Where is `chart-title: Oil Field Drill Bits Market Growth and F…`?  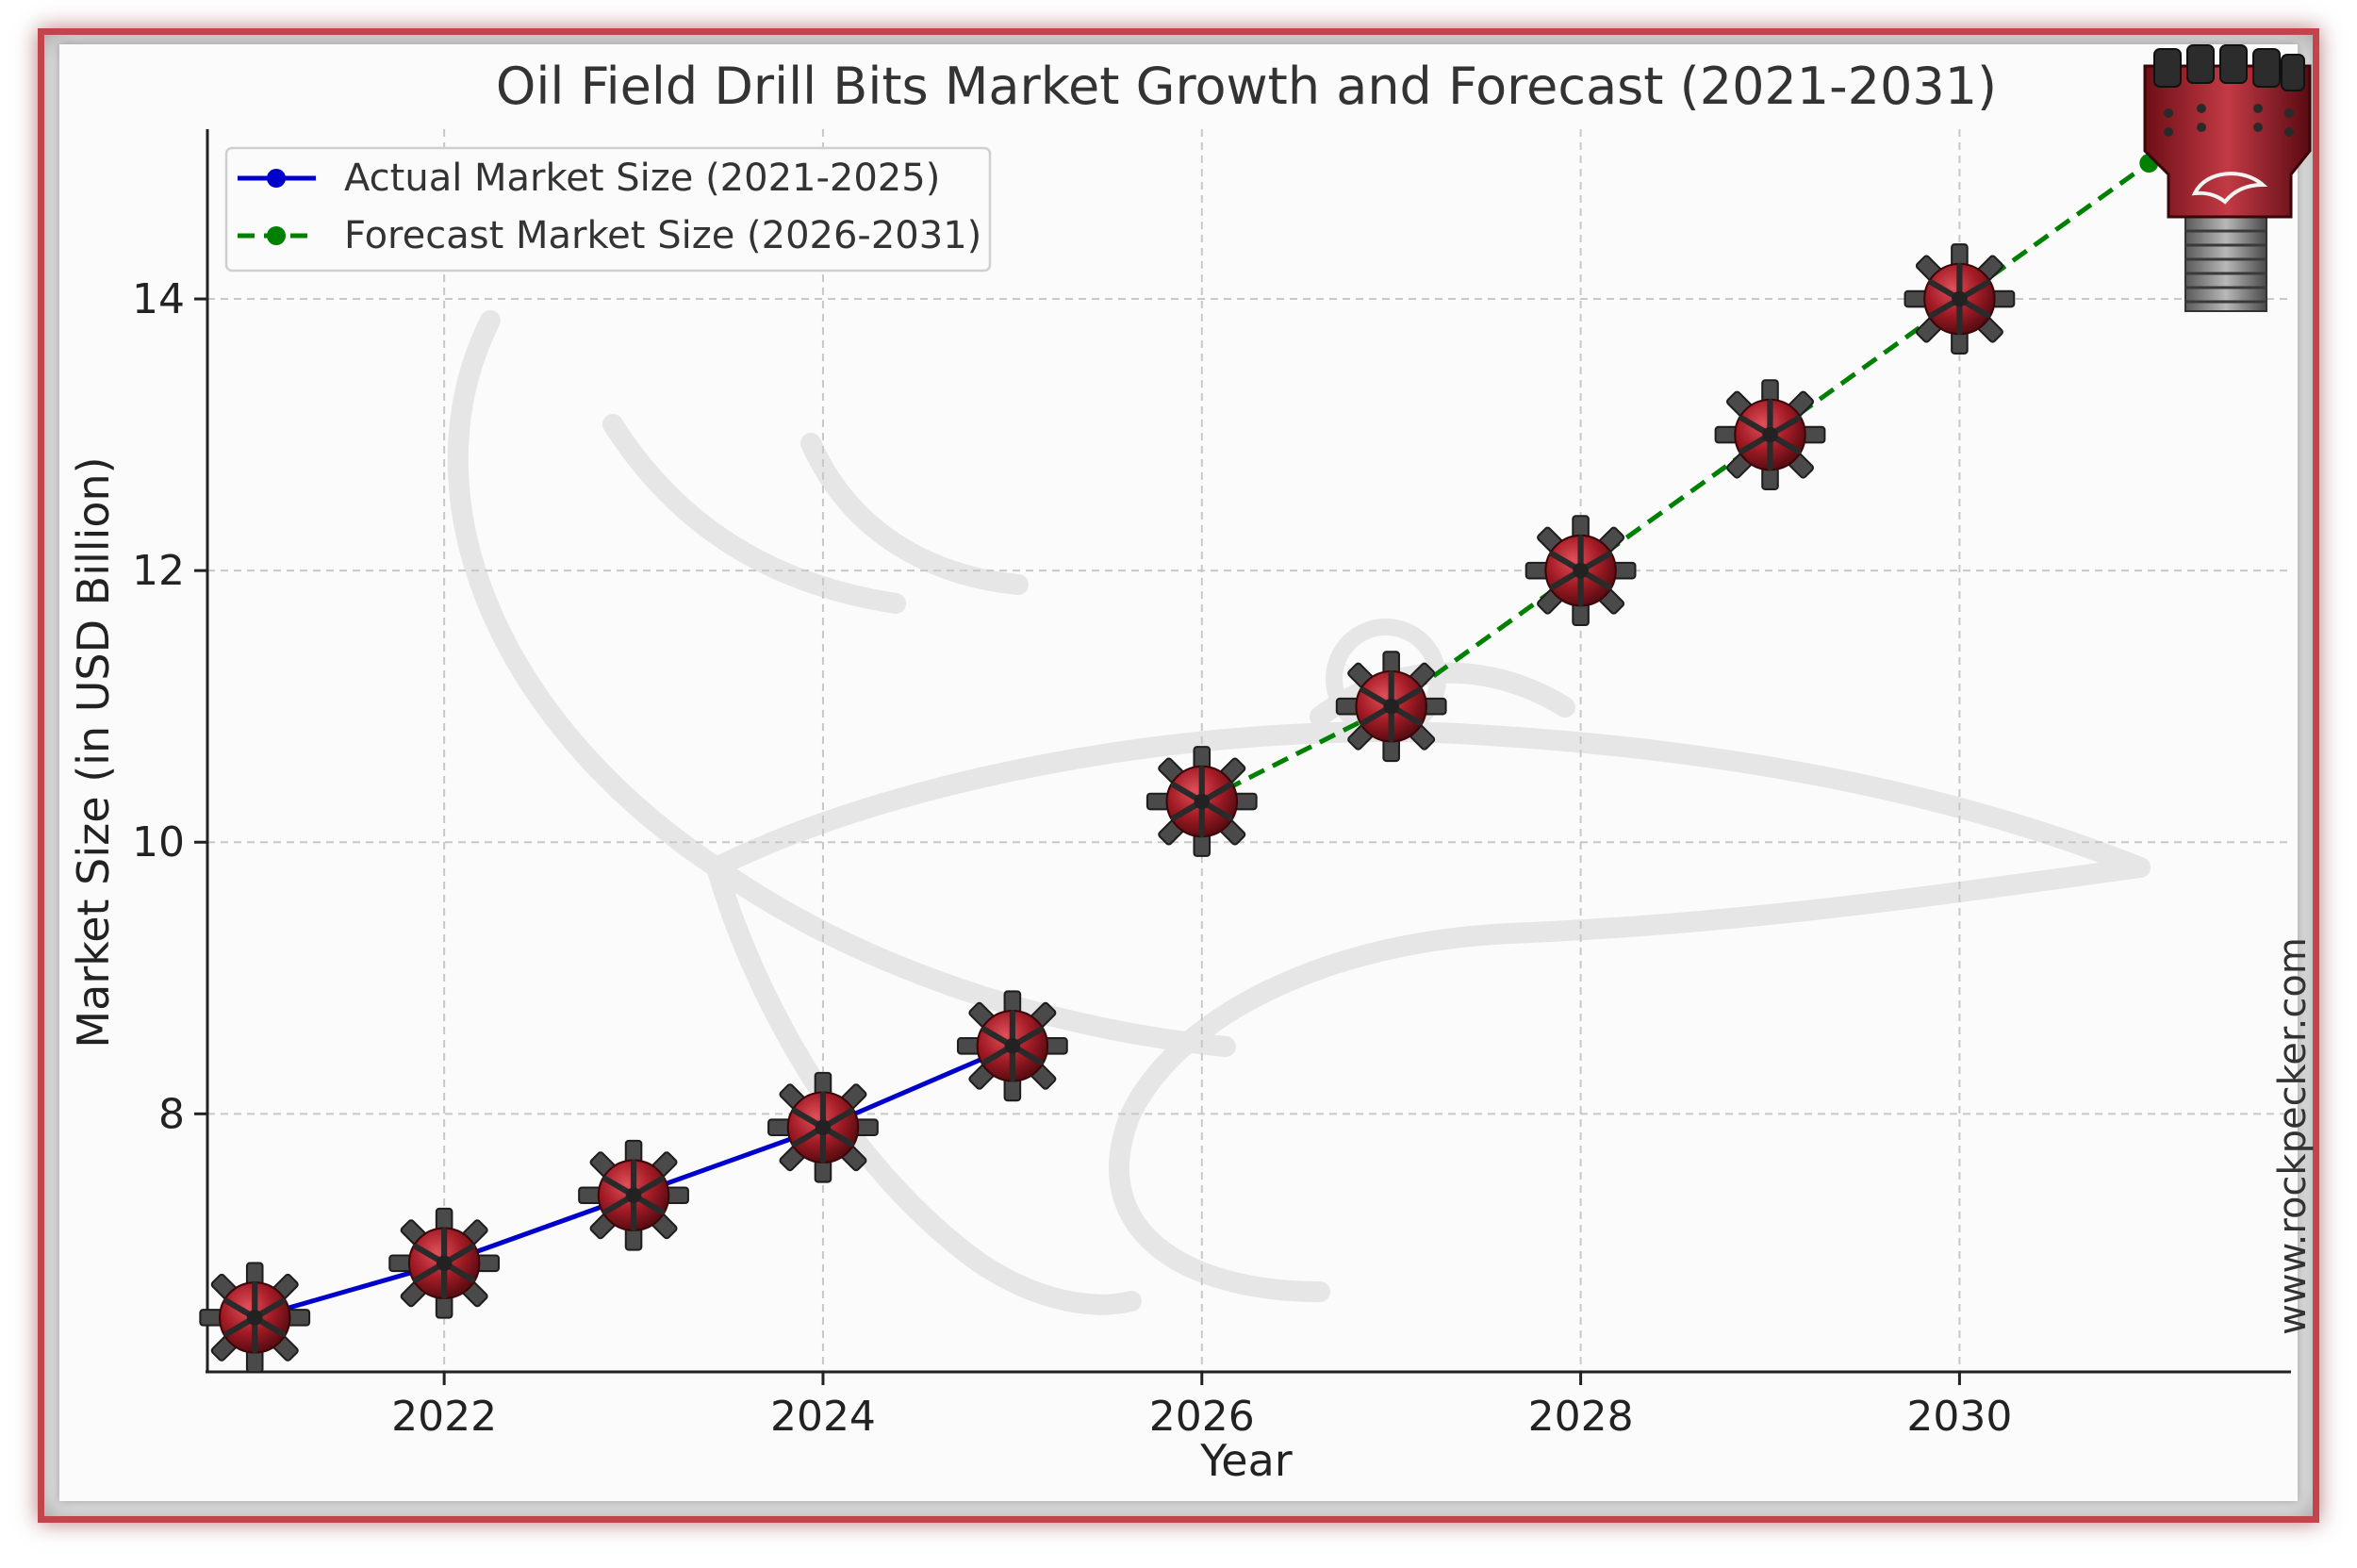 chart-title: Oil Field Drill Bits Market Growth and F… is located at coordinates (1246, 86).